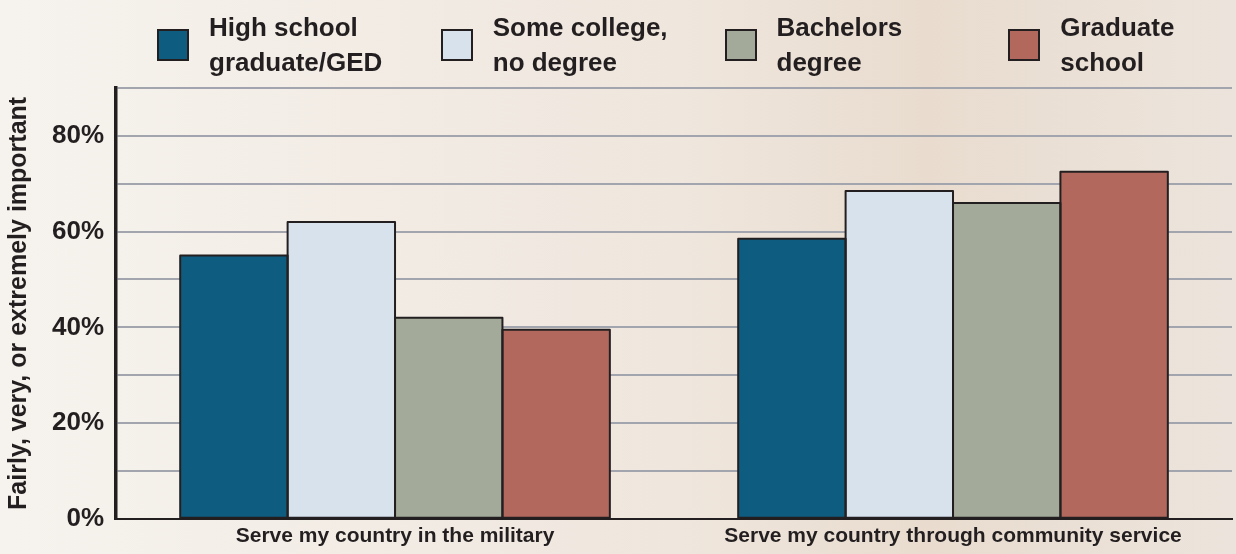 The width and height of the screenshot is (1236, 554). Describe the element at coordinates (16, 303) in the screenshot. I see `y-axis-title: Fairly, very, or extremely important` at that location.